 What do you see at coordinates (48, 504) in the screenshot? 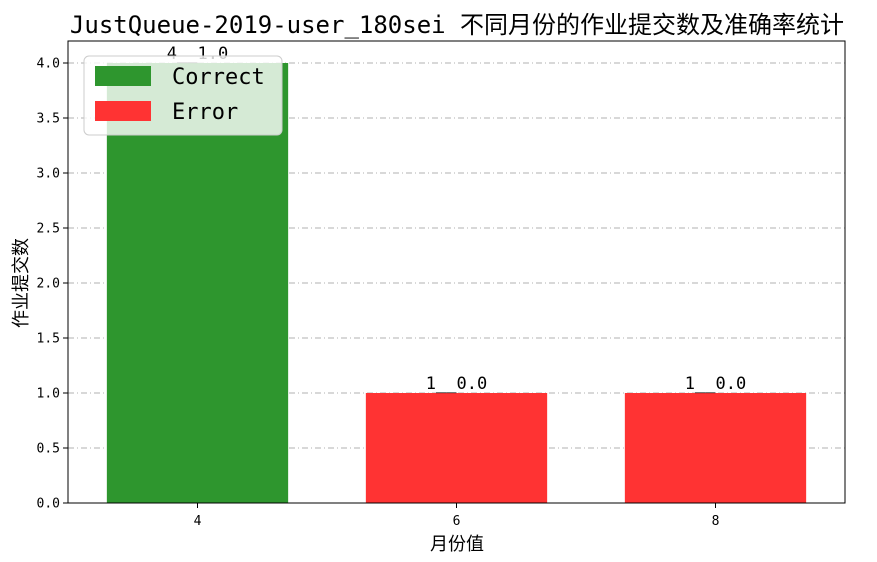
I see `y-tick-label: 0.0` at bounding box center [48, 504].